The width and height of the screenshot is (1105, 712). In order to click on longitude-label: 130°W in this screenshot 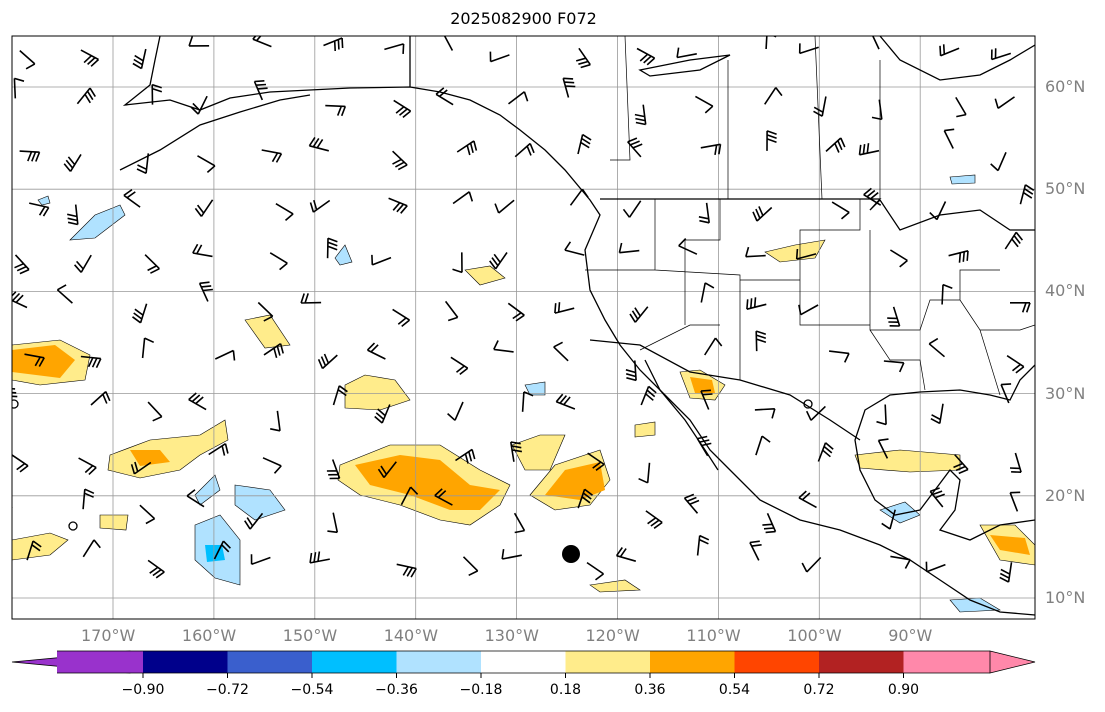, I will do `click(511, 635)`.